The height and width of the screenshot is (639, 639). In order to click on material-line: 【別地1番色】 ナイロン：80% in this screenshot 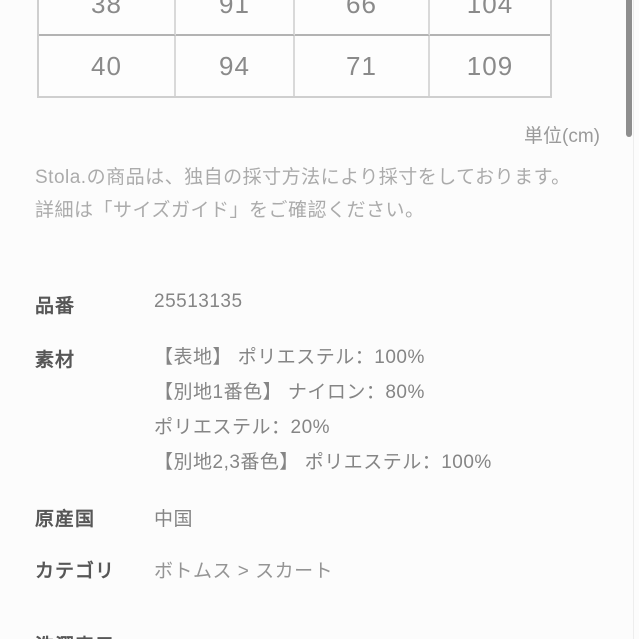, I will do `click(289, 392)`.